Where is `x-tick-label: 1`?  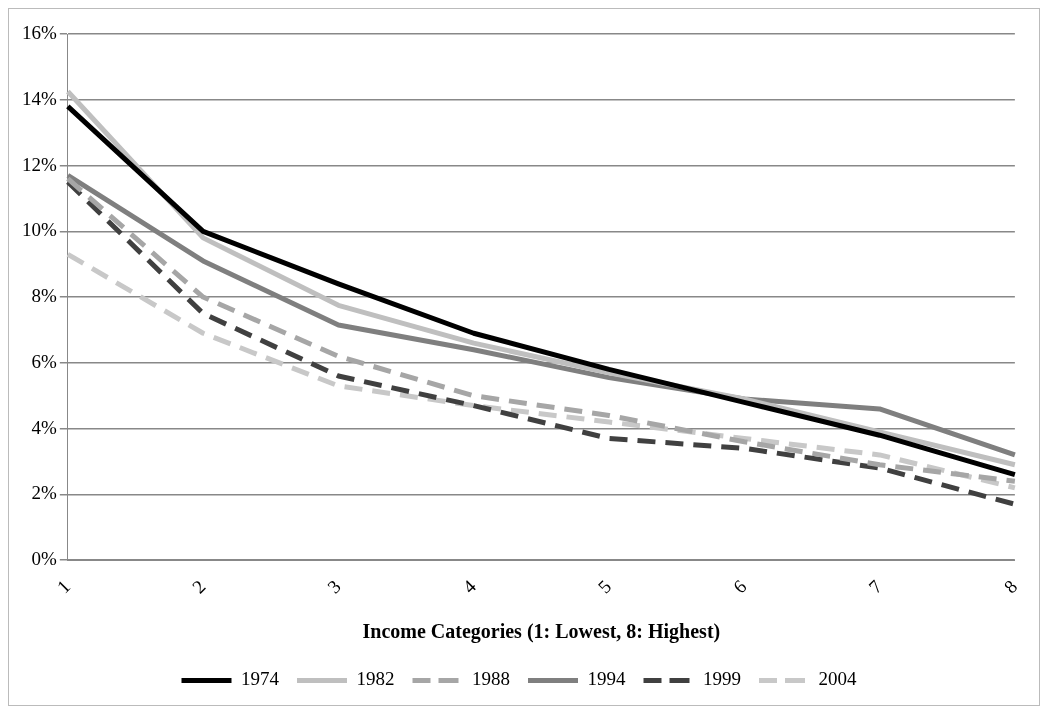 x-tick-label: 1 is located at coordinates (63, 586).